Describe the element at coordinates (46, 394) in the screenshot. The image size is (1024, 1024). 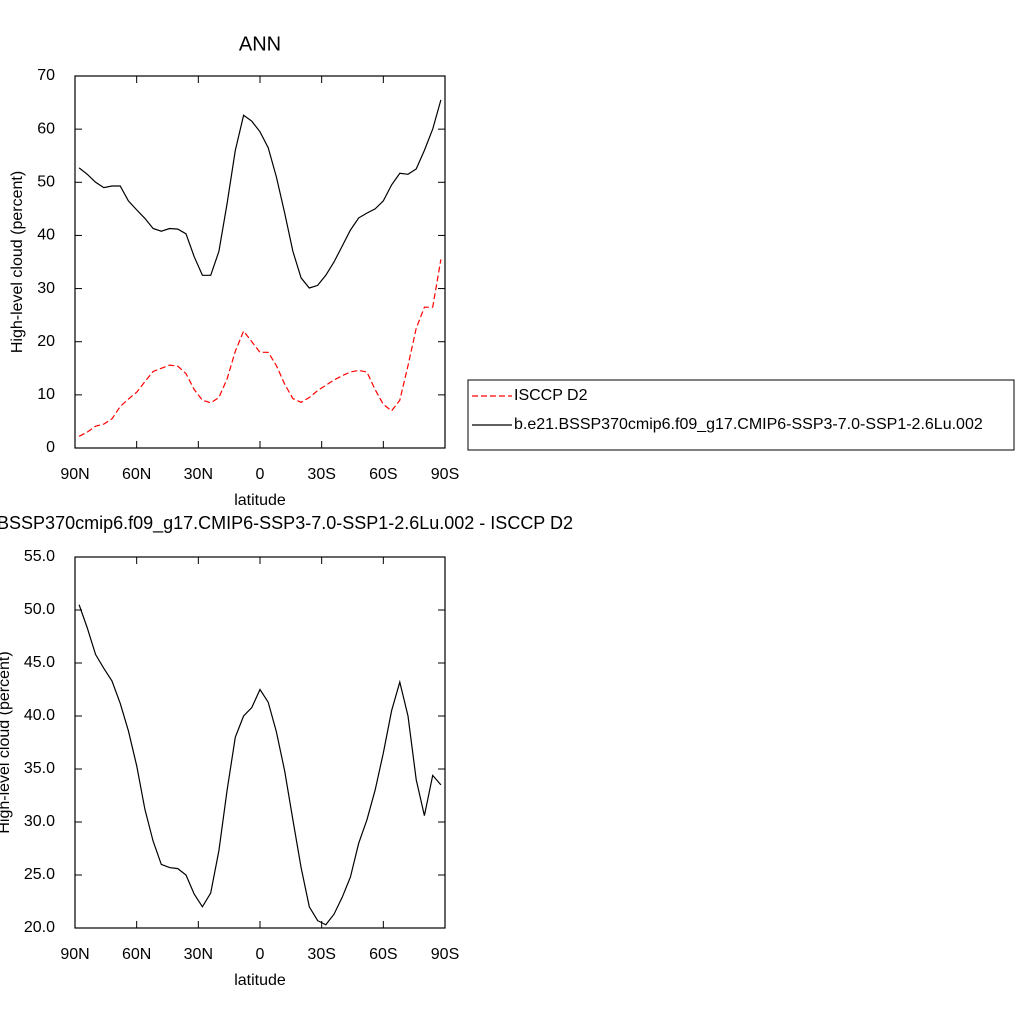
I see `y-tick-label: 10` at that location.